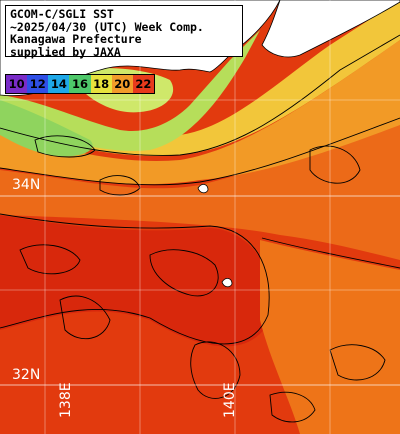 This screenshot has width=400, height=434. I want to click on legend-item-16: 16, so click(80, 84).